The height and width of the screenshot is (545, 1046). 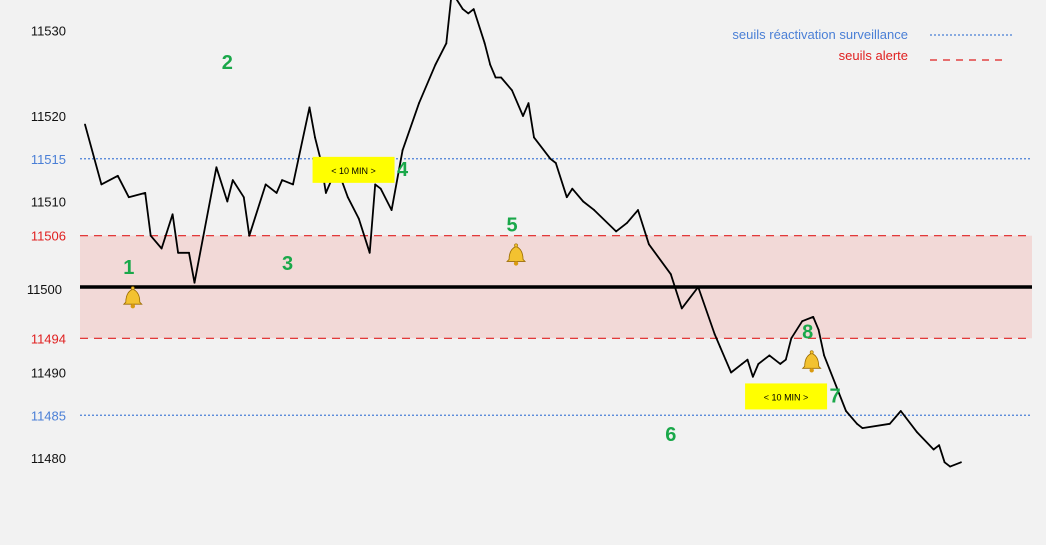 What do you see at coordinates (287, 264) in the screenshot?
I see `marker-label-3: 3` at bounding box center [287, 264].